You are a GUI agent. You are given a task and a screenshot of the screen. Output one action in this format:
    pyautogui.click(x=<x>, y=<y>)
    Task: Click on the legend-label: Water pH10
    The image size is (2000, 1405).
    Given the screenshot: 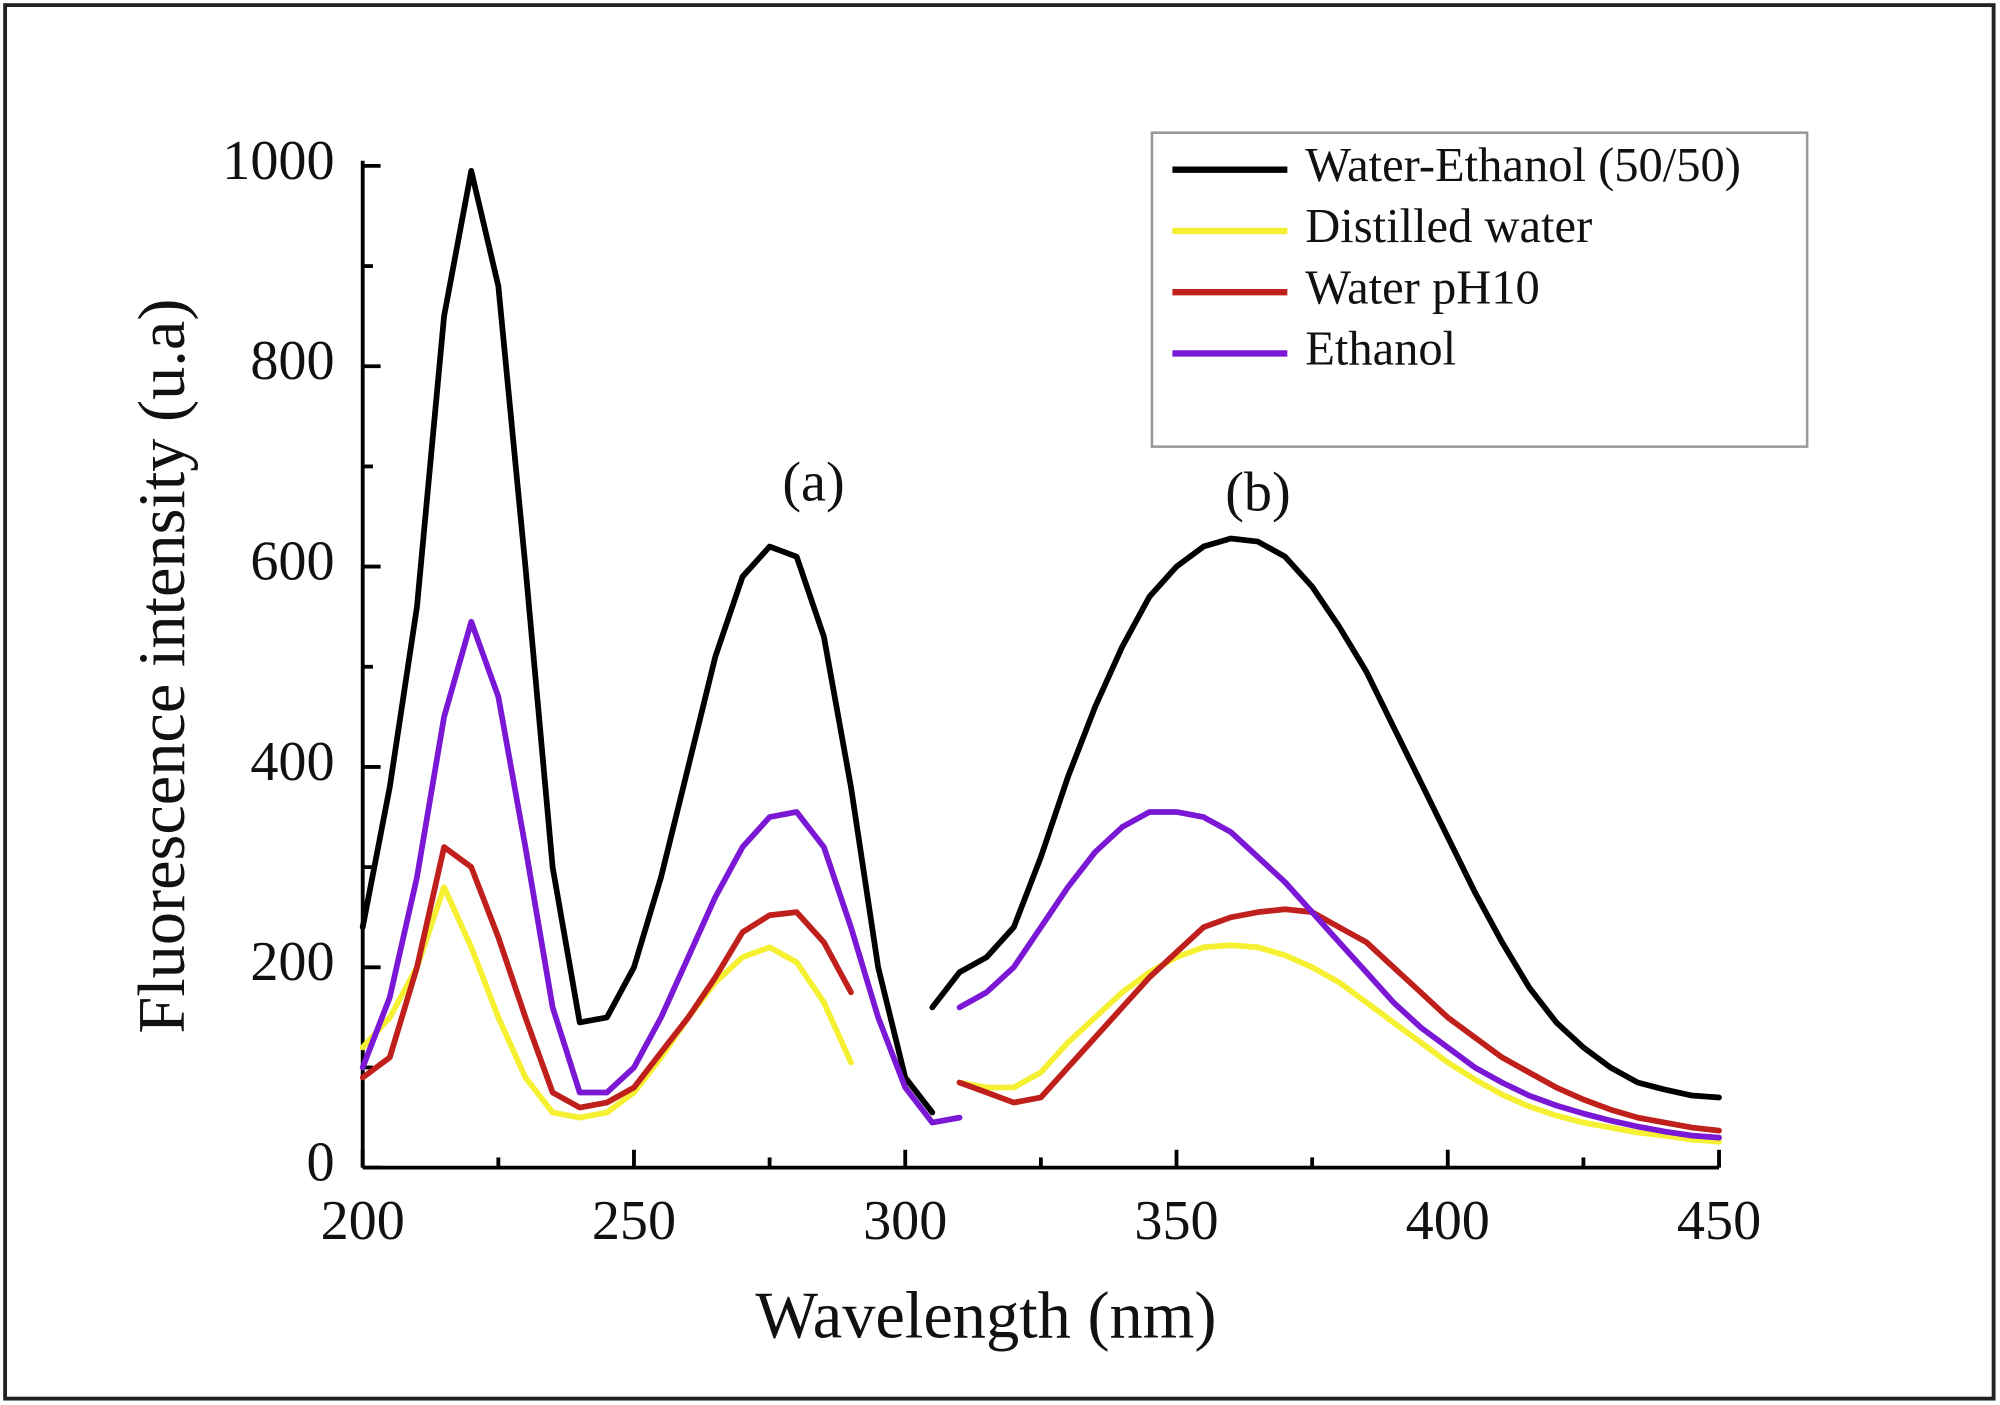 What is the action you would take?
    pyautogui.click(x=1422, y=287)
    